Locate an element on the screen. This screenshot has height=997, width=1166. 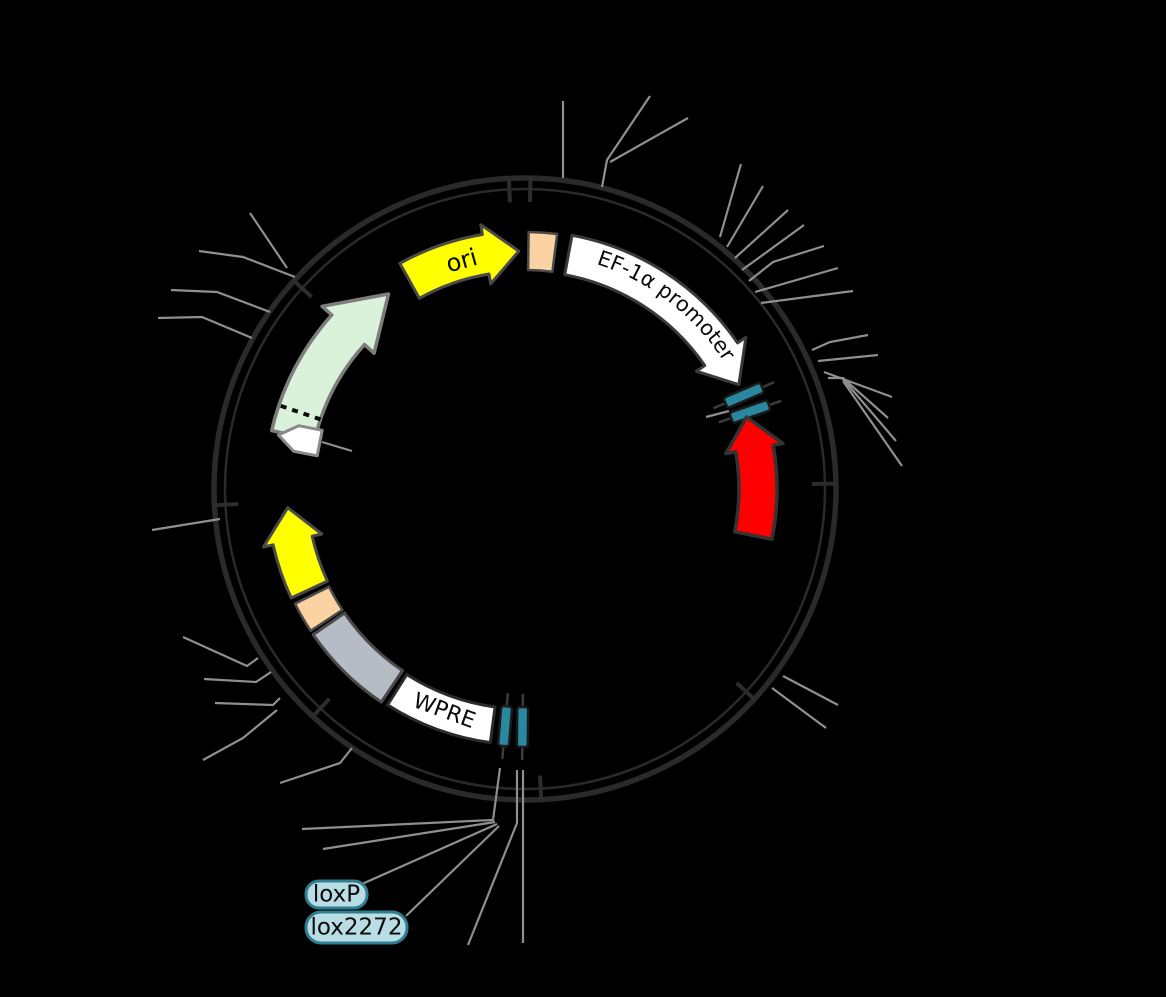
loxp-pill is located at coordinates (336, 894).